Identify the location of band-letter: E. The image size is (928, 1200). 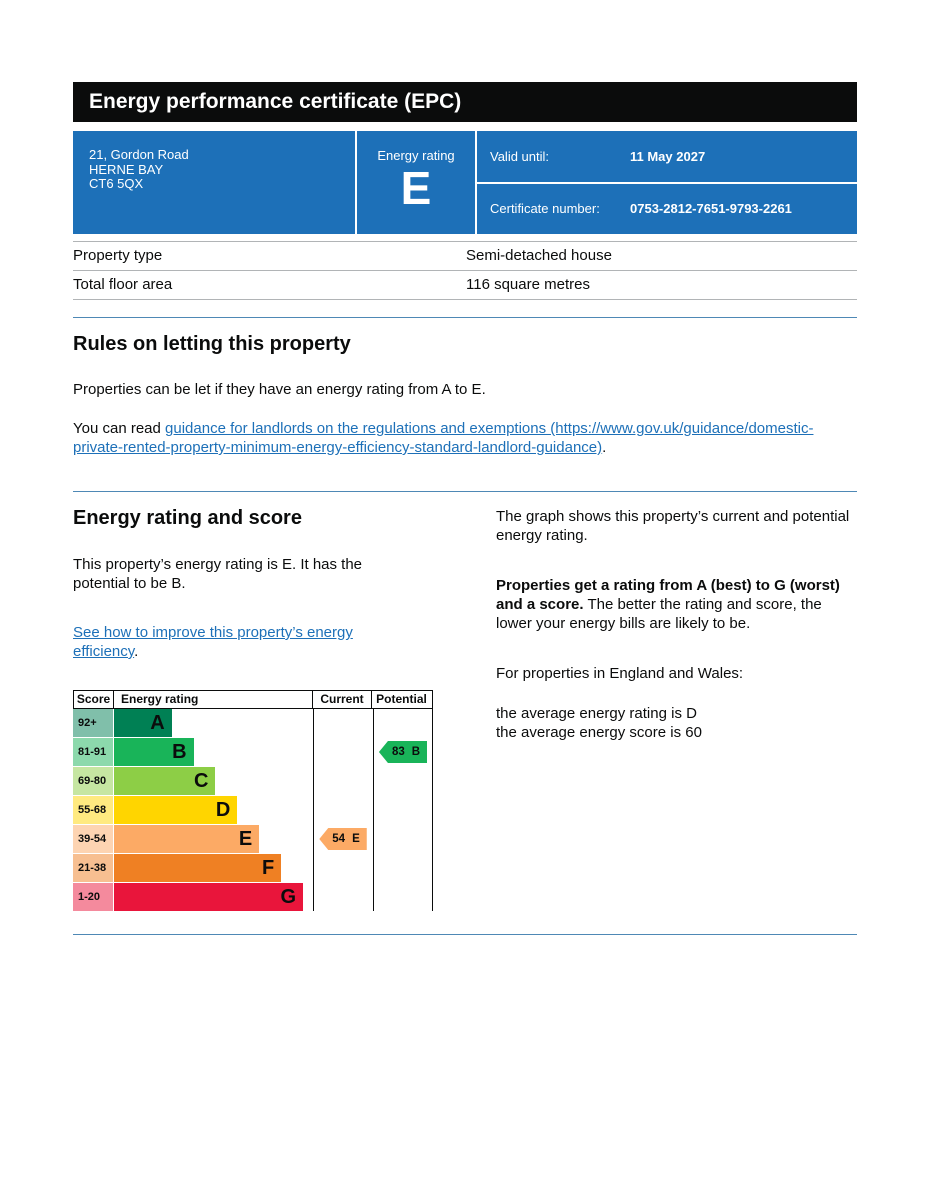
(245, 839).